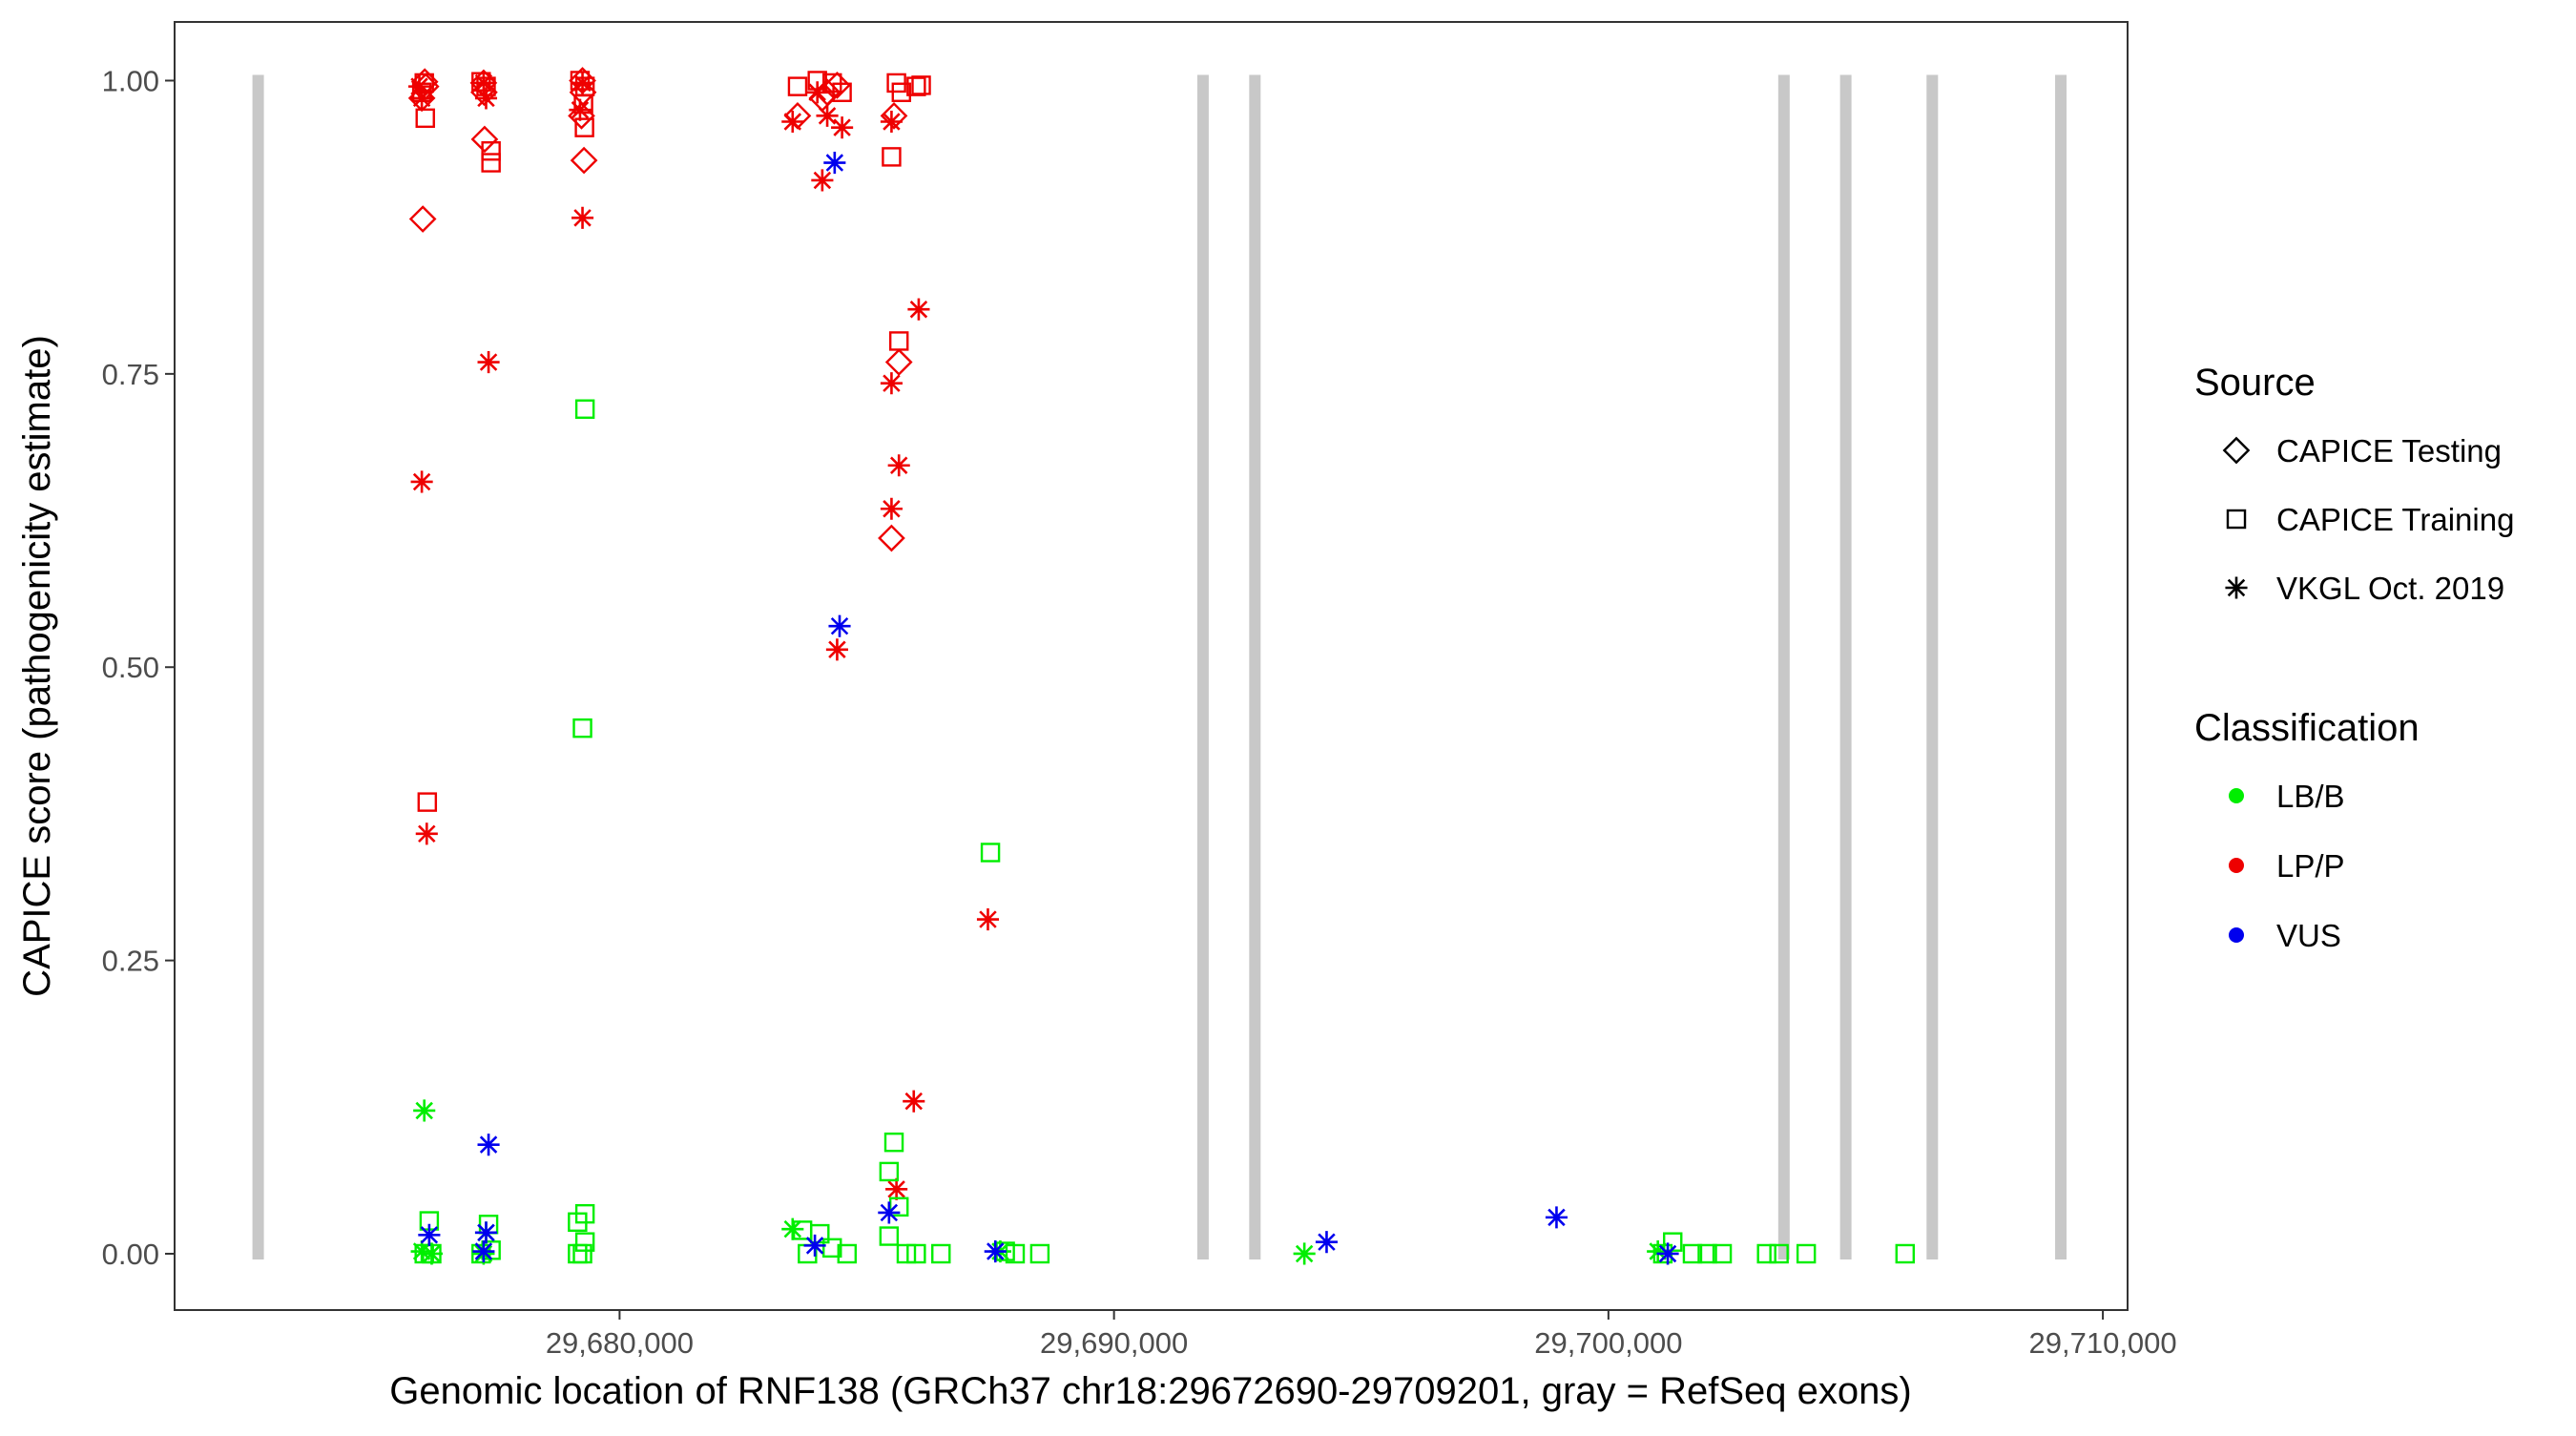 This screenshot has width=2576, height=1436. Describe the element at coordinates (2395, 519) in the screenshot. I see `legend-source-label: CAPICE Training` at that location.